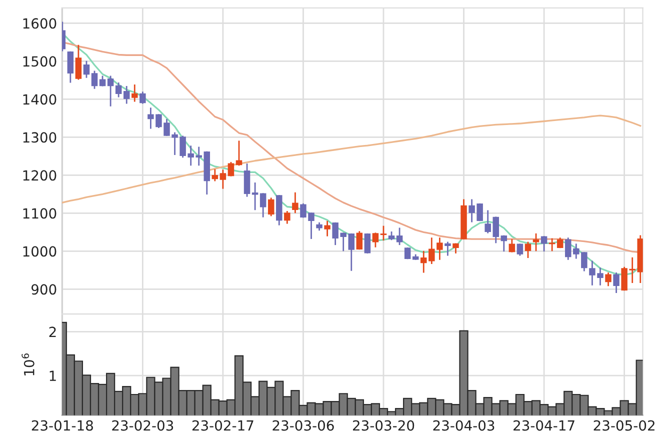  Describe the element at coordinates (39, 175) in the screenshot. I see `y-tick-label: 1200` at that location.